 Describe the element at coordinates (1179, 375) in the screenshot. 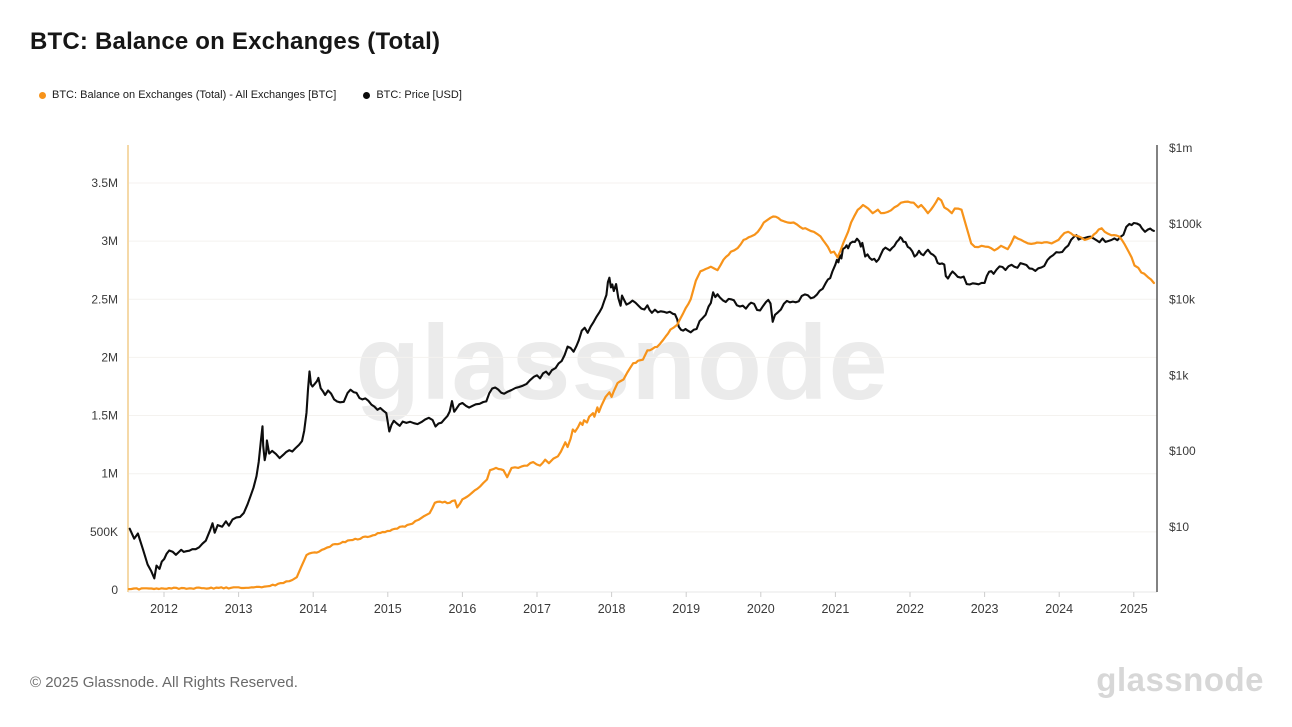

I see `y-right-tick-label: $1k` at that location.